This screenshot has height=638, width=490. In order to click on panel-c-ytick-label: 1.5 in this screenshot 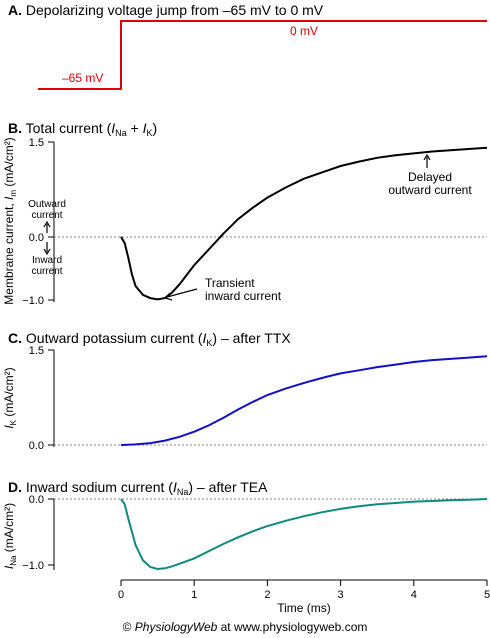, I will do `click(36, 351)`.